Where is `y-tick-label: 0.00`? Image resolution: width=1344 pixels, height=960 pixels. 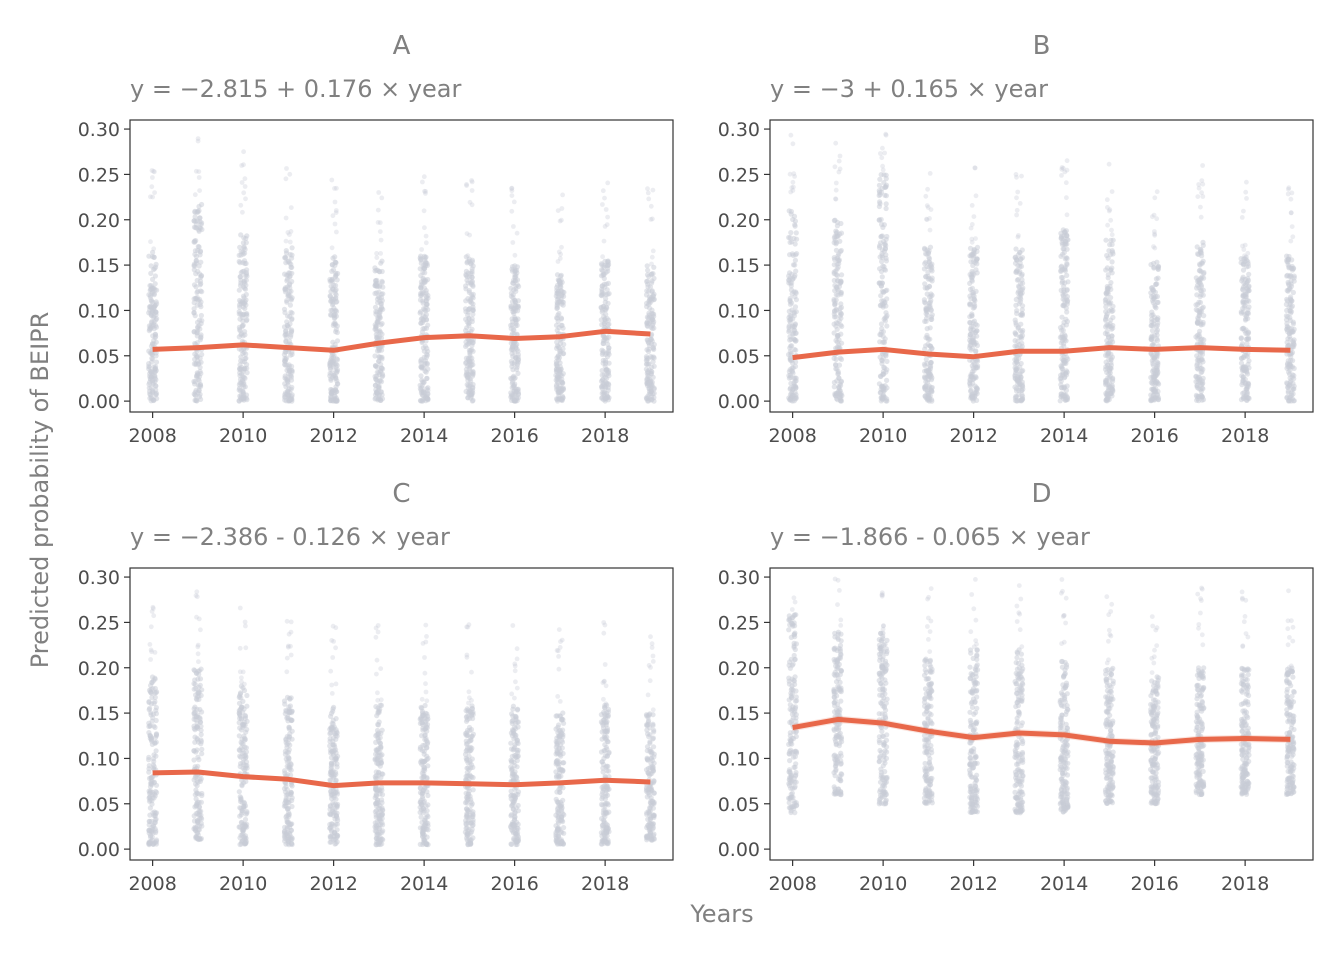
y-tick-label: 0.00 is located at coordinates (99, 402).